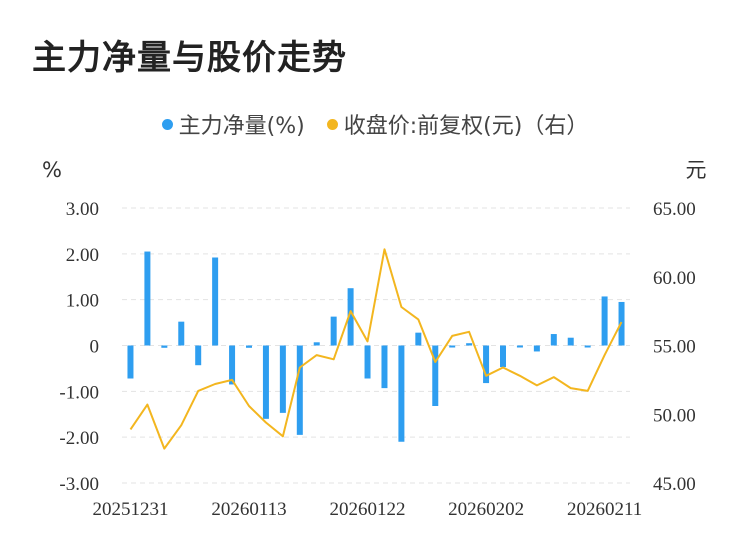 This screenshot has width=750, height=558. What do you see at coordinates (82, 209) in the screenshot?
I see `left-tick-label: 3.00` at bounding box center [82, 209].